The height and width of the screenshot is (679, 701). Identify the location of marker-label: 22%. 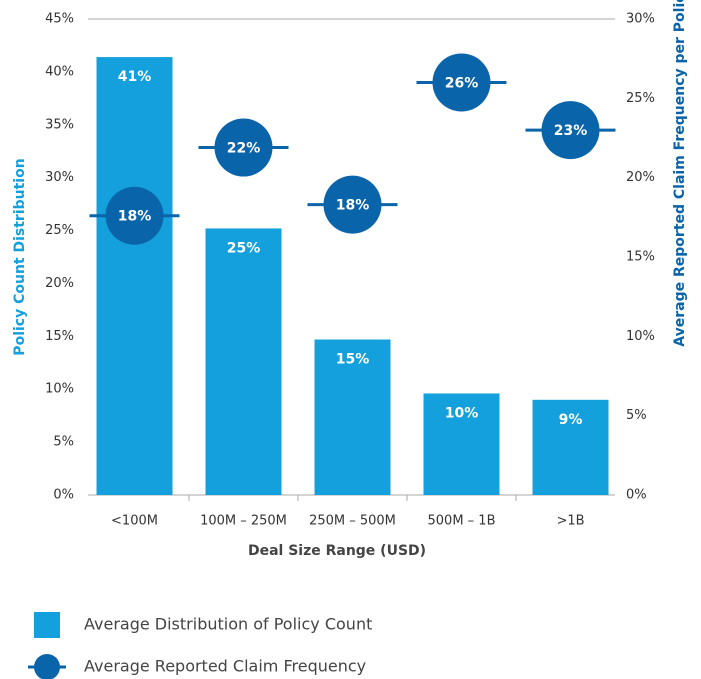
(244, 149).